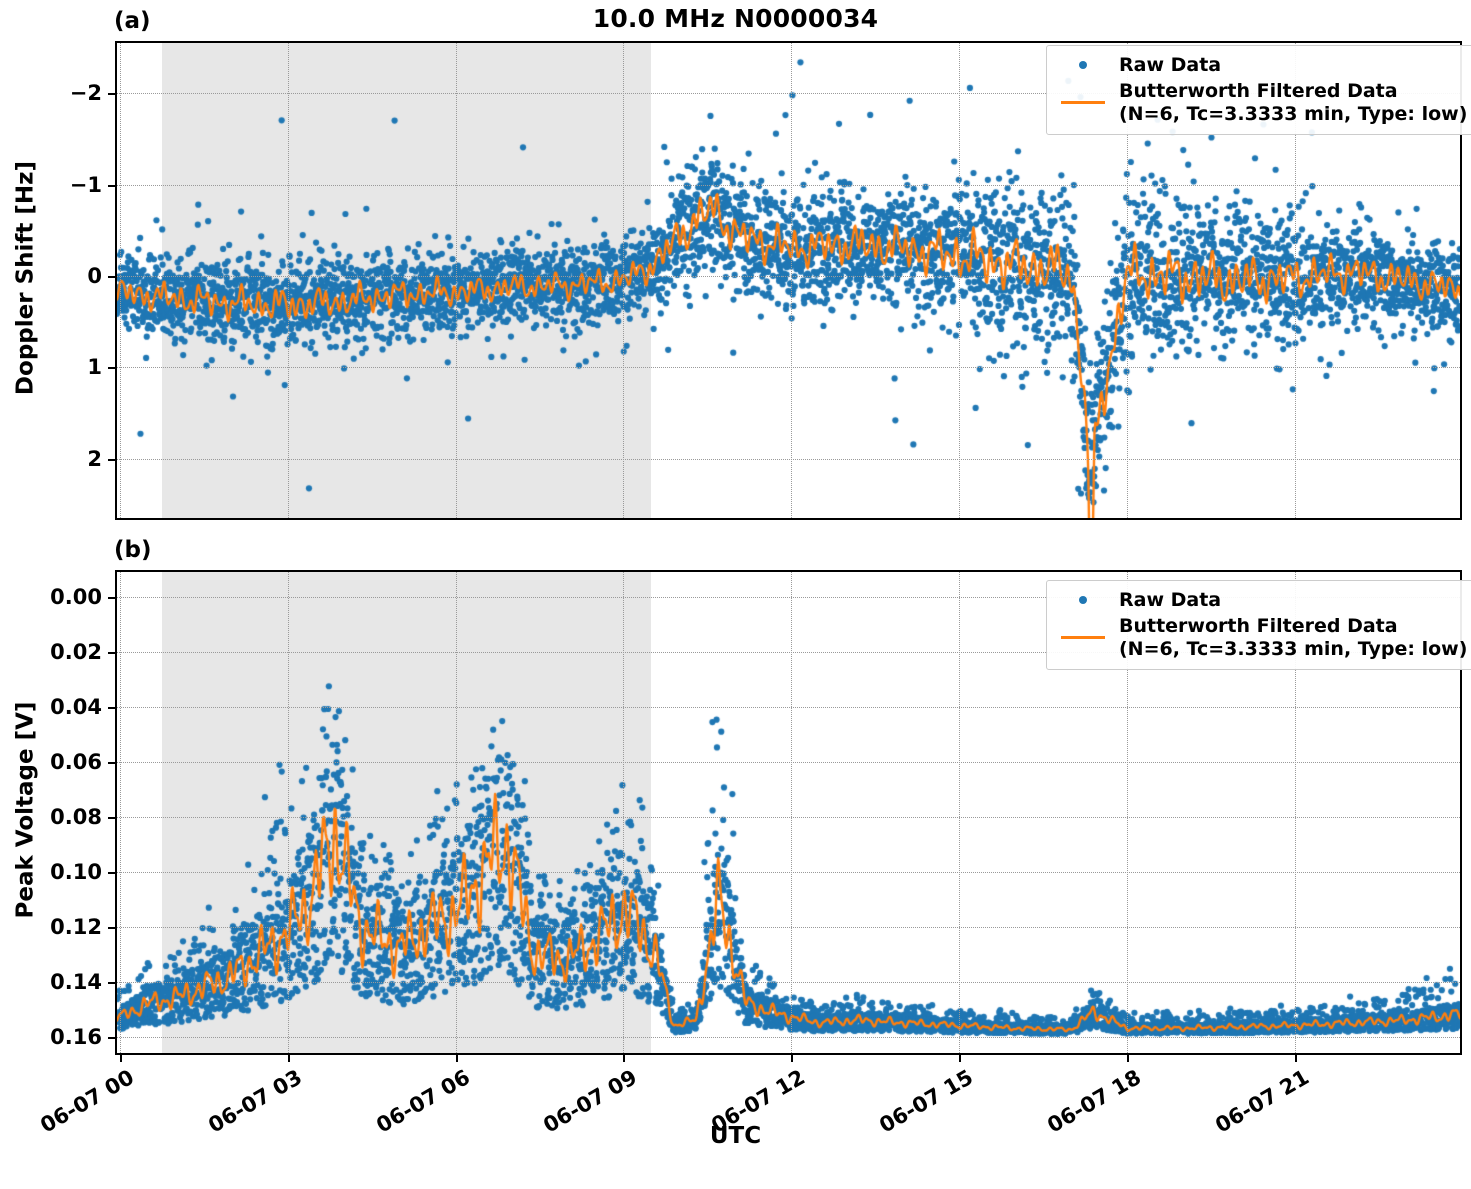  What do you see at coordinates (76, 1036) in the screenshot?
I see `y-tick-label: 0.16` at bounding box center [76, 1036].